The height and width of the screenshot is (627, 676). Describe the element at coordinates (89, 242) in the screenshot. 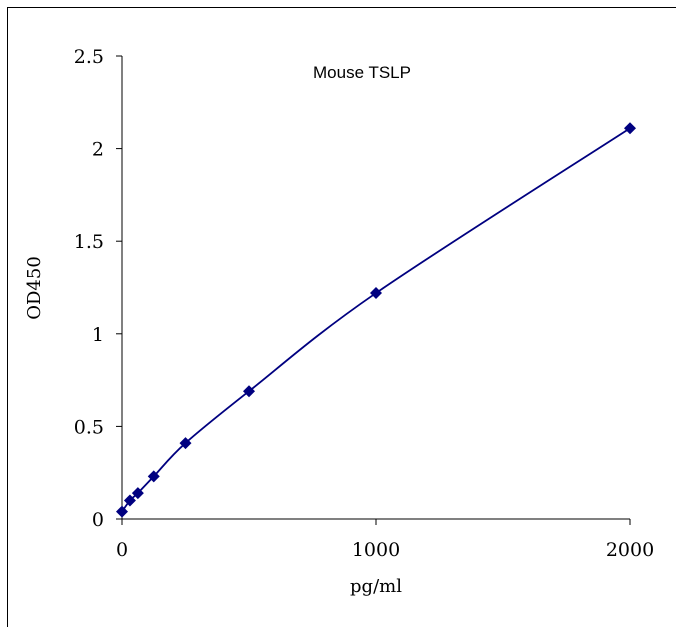

I see `y-tick-label: 1.5` at that location.